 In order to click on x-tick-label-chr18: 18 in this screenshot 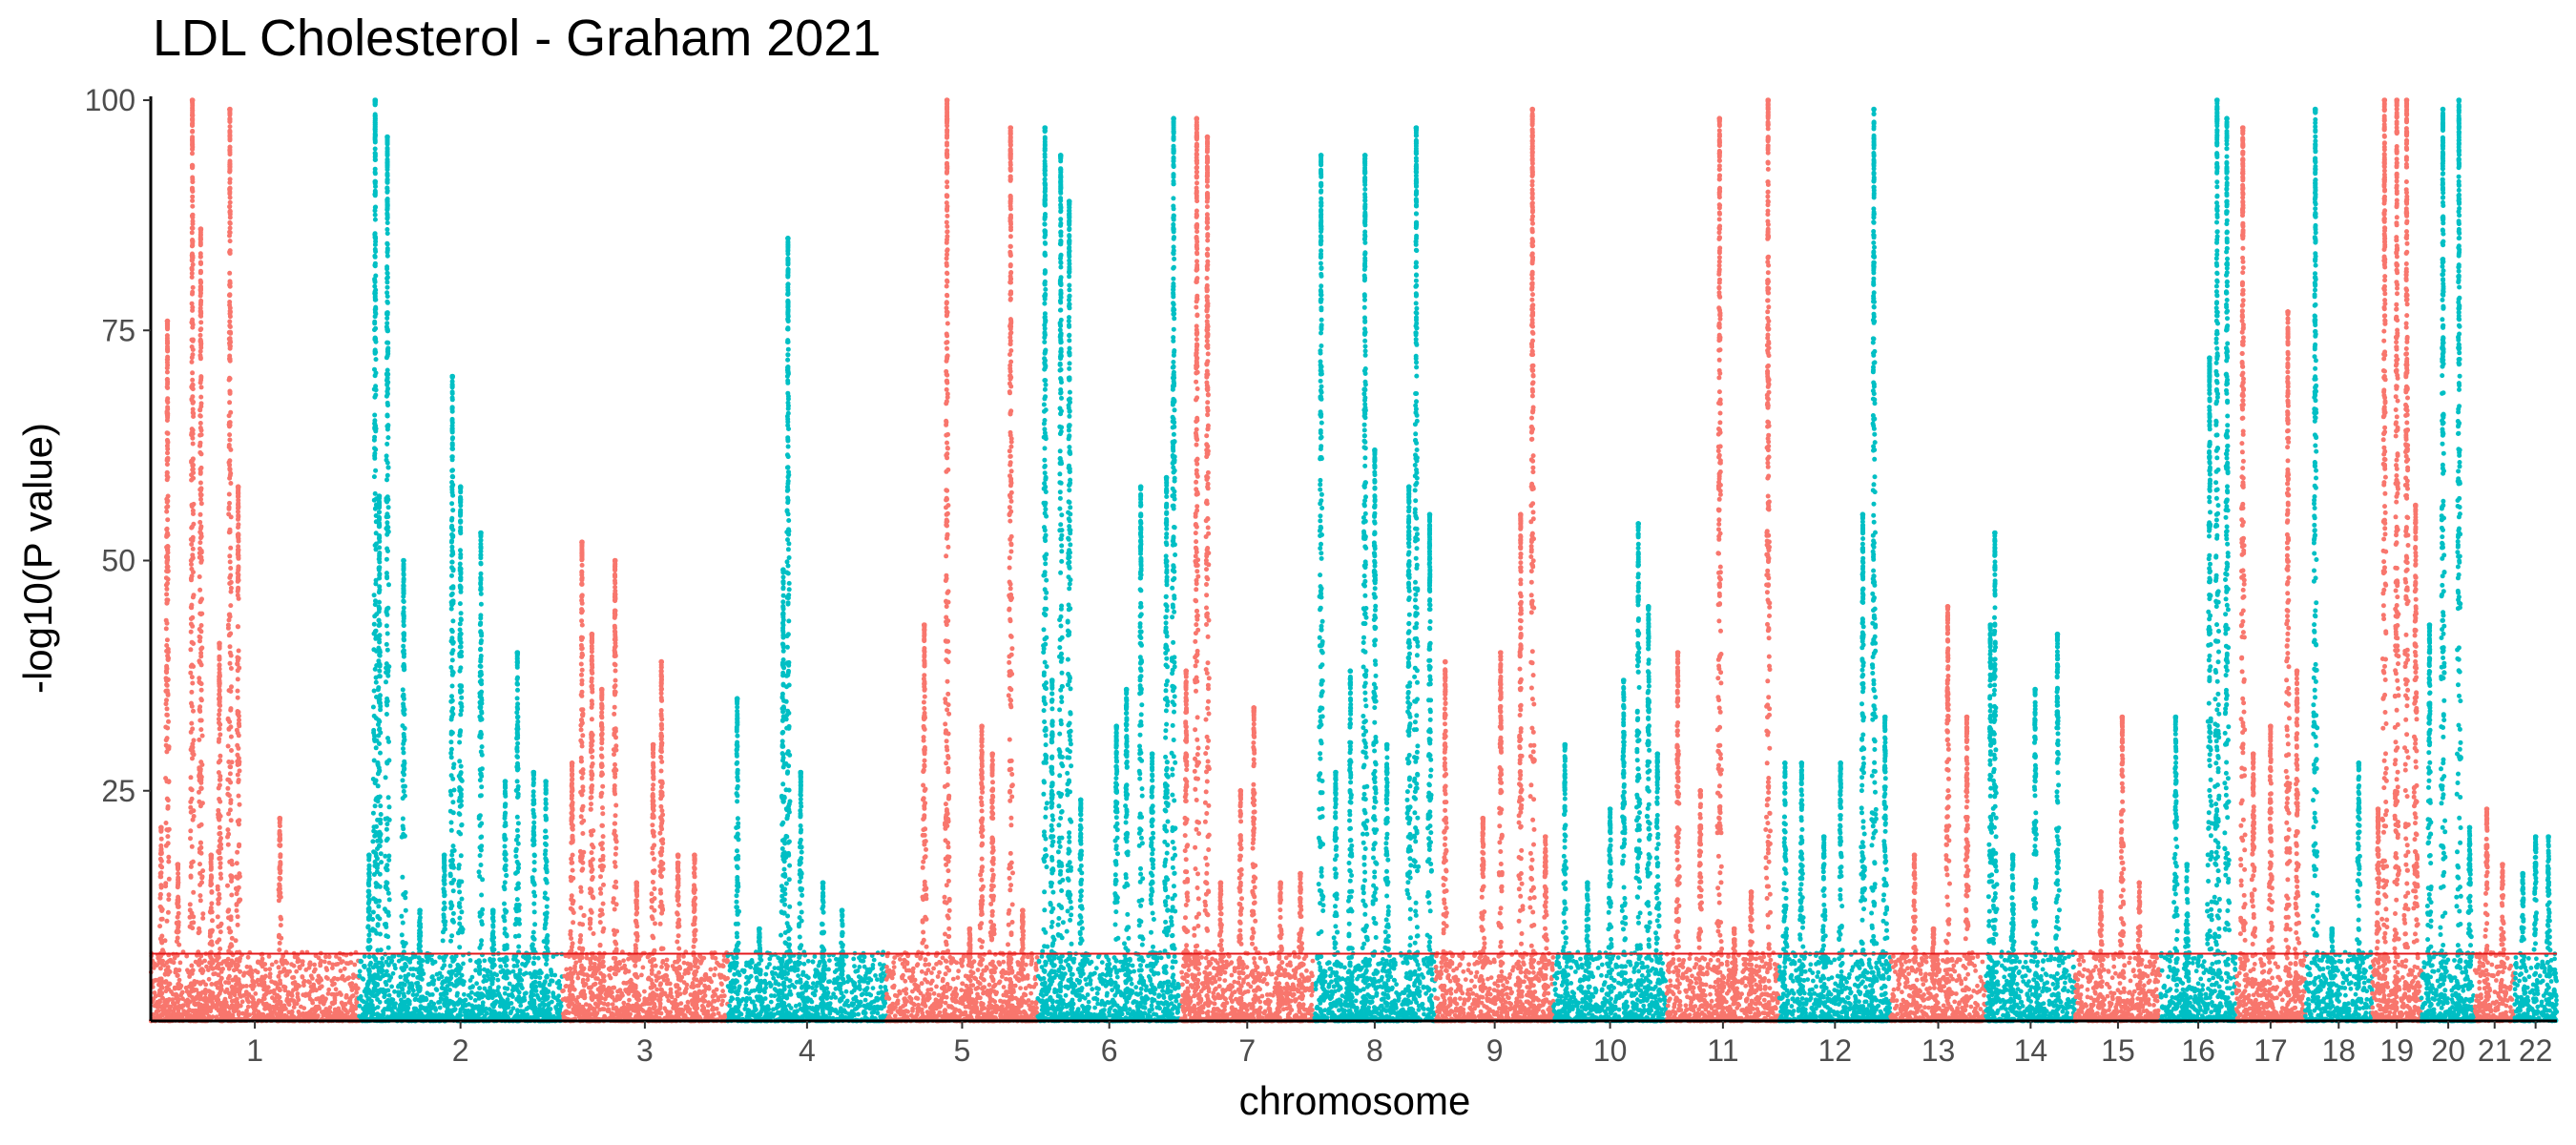, I will do `click(2338, 1051)`.